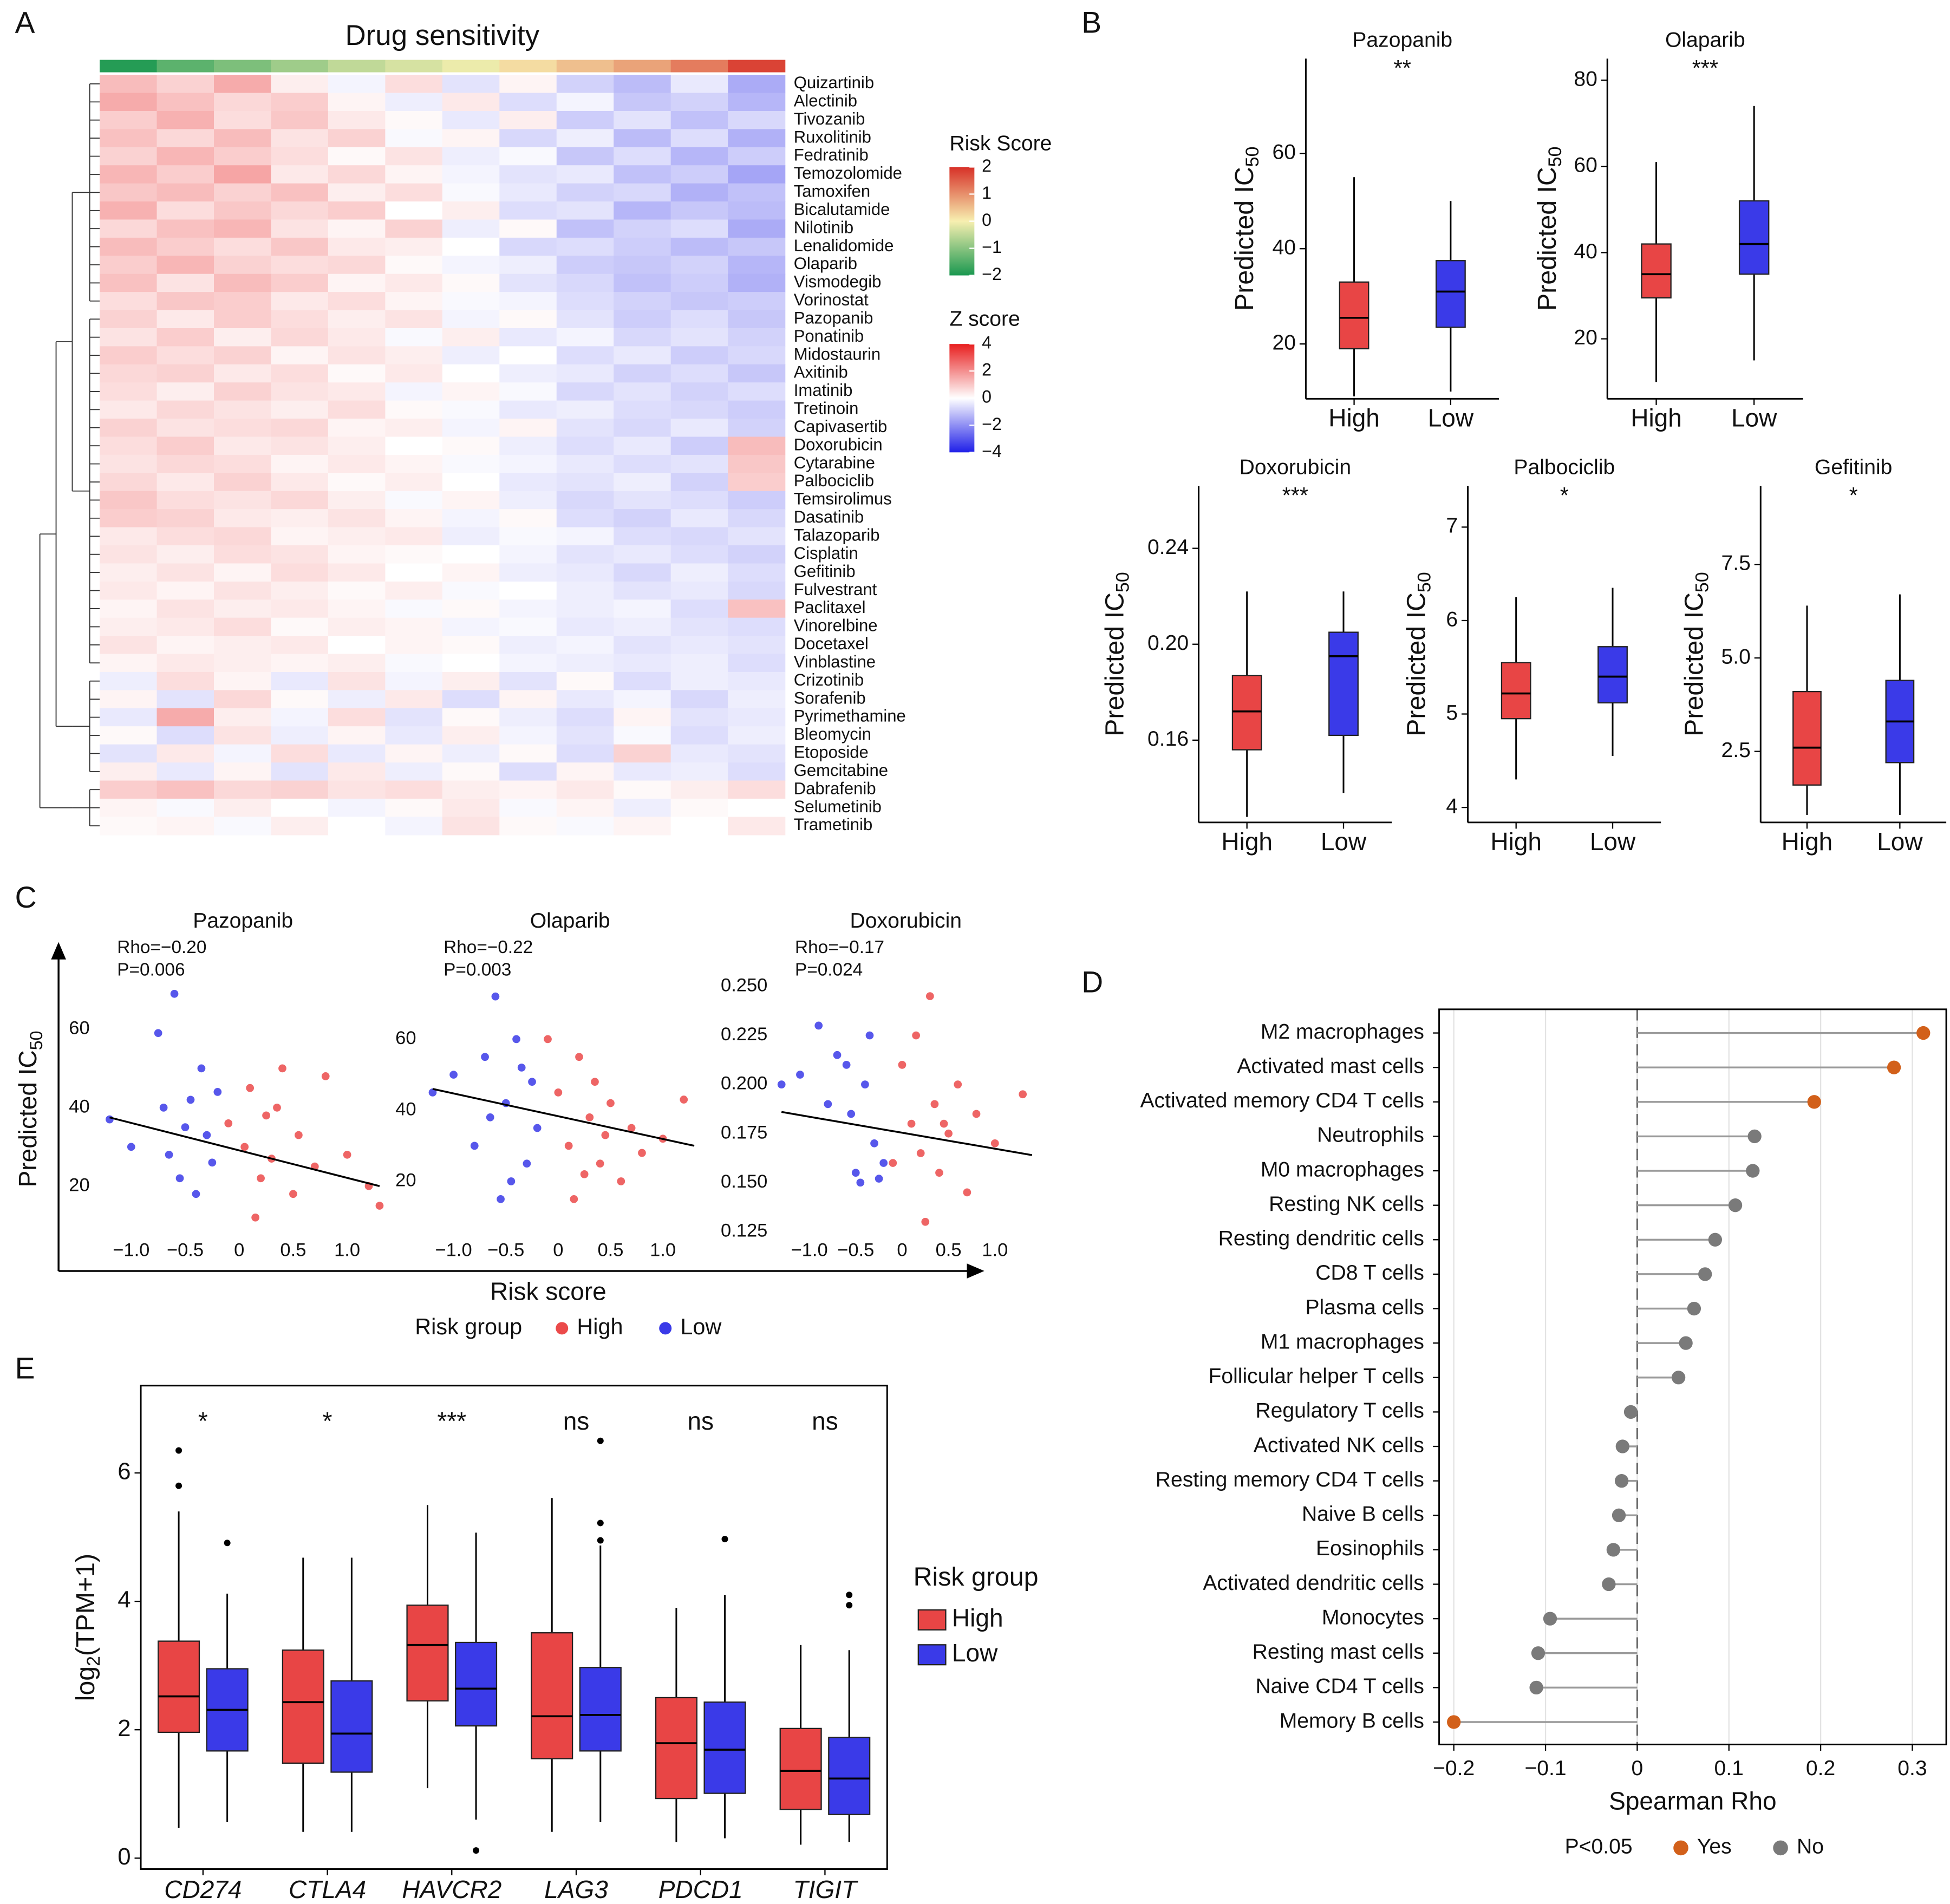  What do you see at coordinates (514, 1627) in the screenshot?
I see `frame` at bounding box center [514, 1627].